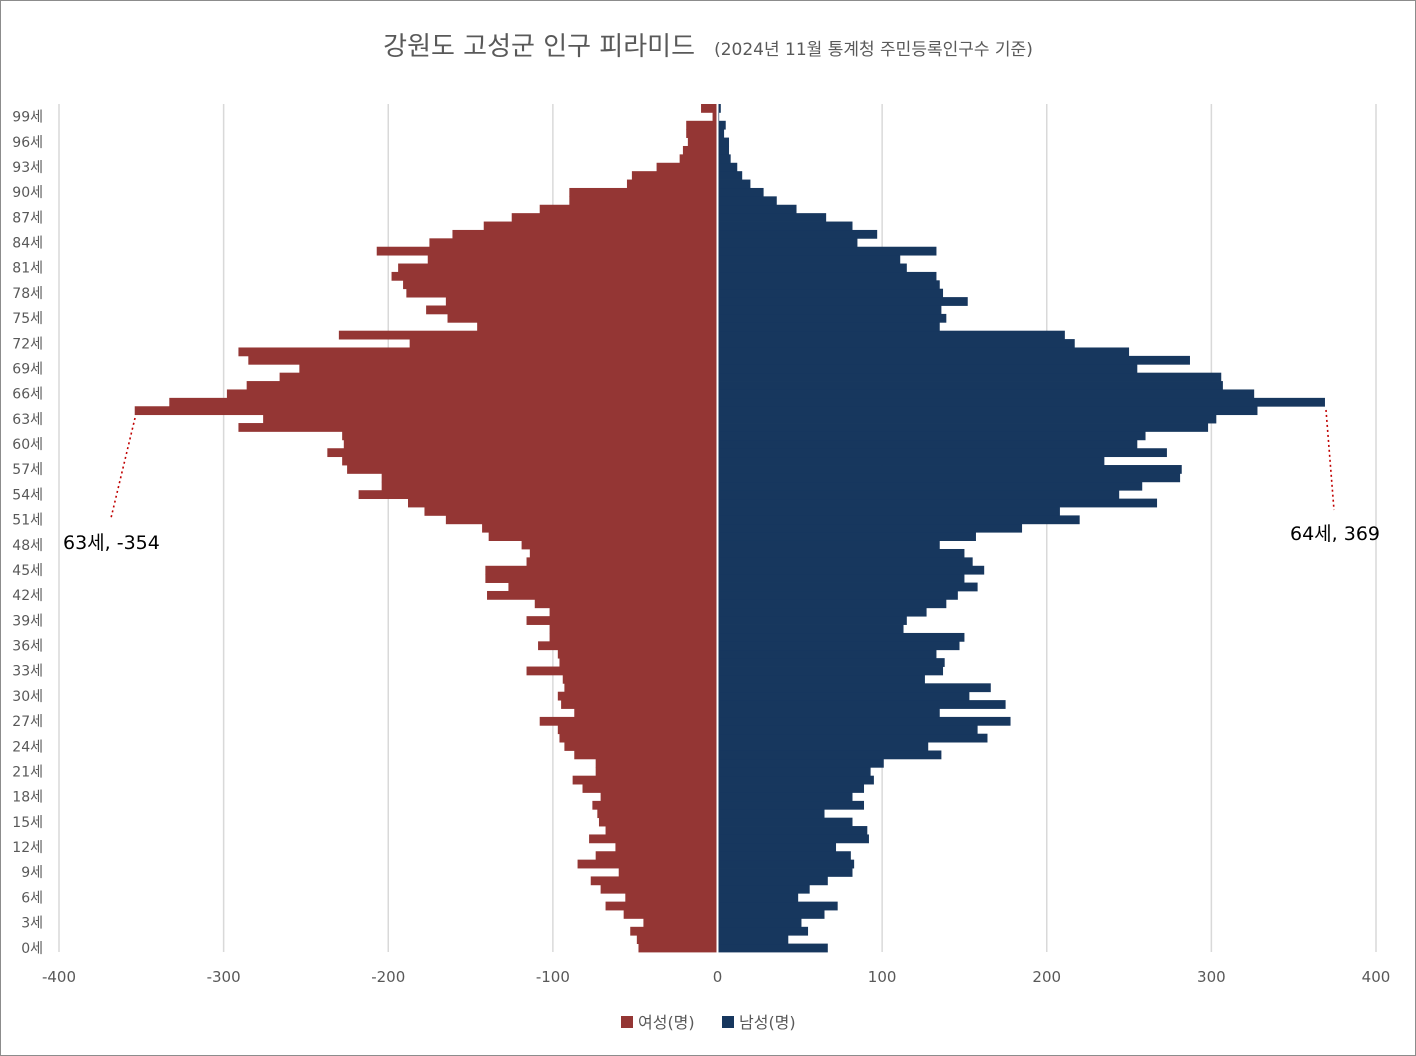 This screenshot has height=1056, width=1416. What do you see at coordinates (1211, 977) in the screenshot?
I see `x-tick-label: 300` at bounding box center [1211, 977].